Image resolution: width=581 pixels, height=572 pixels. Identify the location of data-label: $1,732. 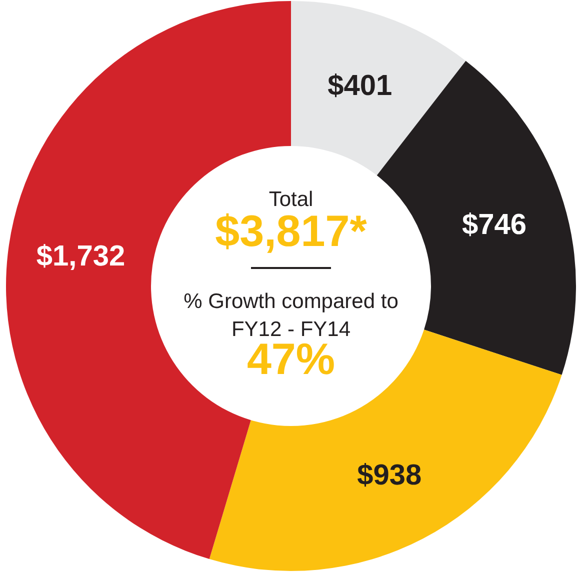
(81, 256).